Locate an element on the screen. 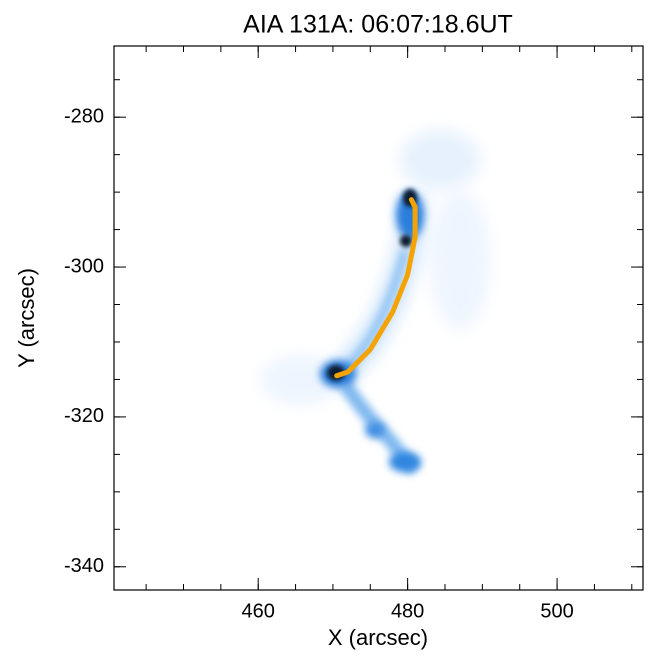  y-tick-label: -340 is located at coordinates (84, 566).